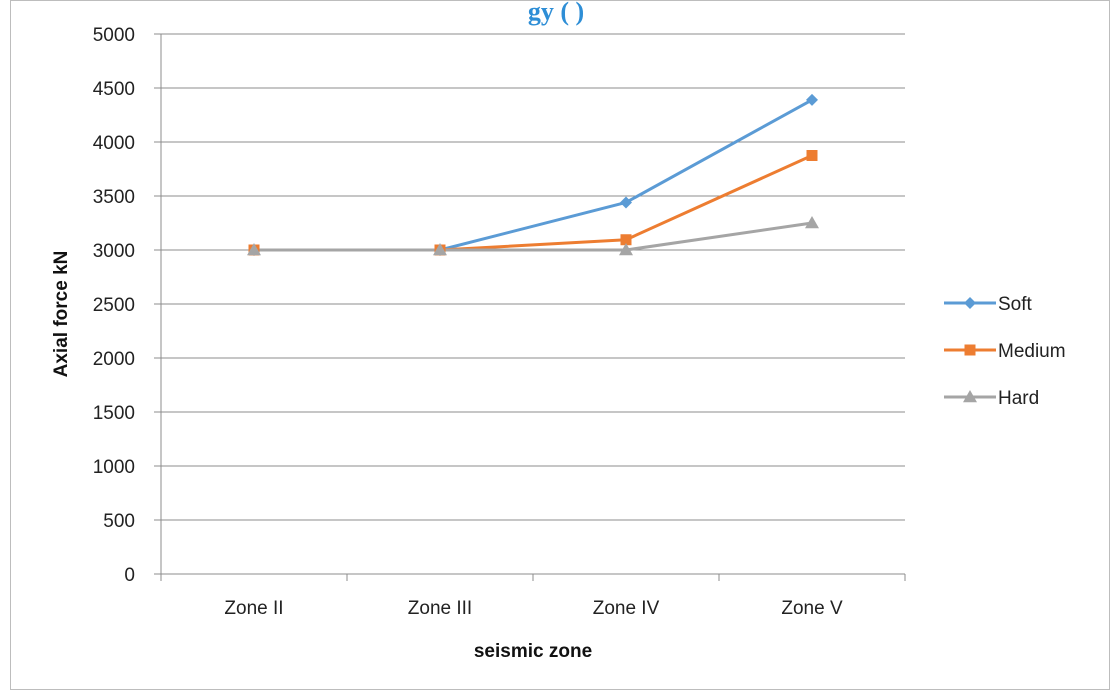  I want to click on legend-marker-soft, so click(970, 303).